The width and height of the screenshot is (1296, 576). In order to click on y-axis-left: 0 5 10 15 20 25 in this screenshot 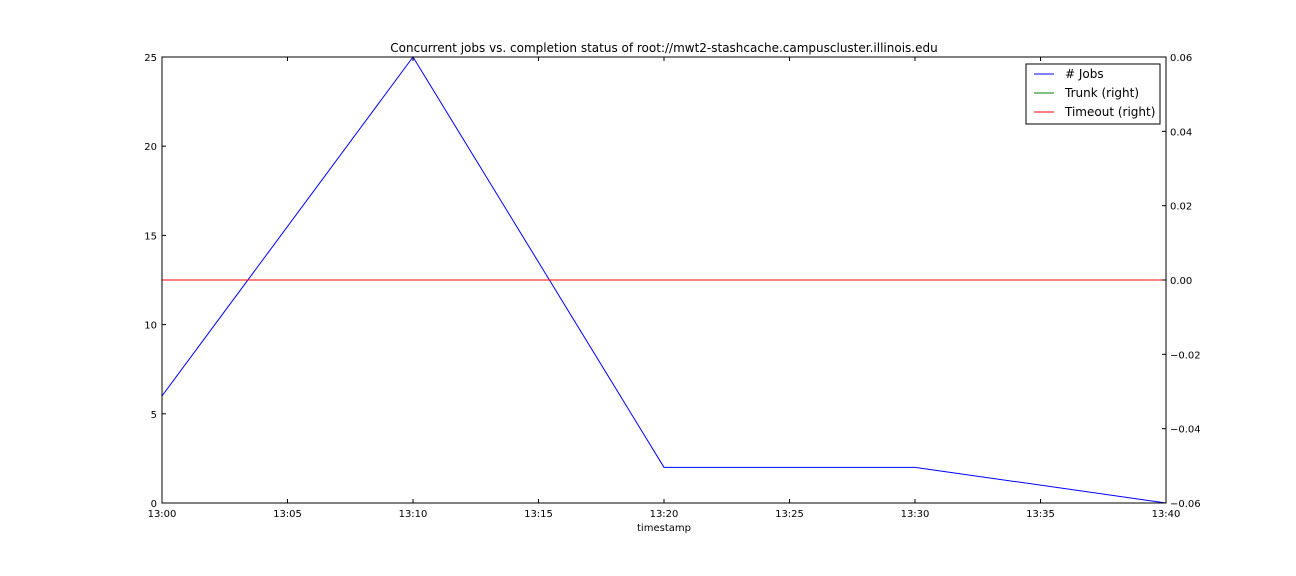, I will do `click(155, 281)`.